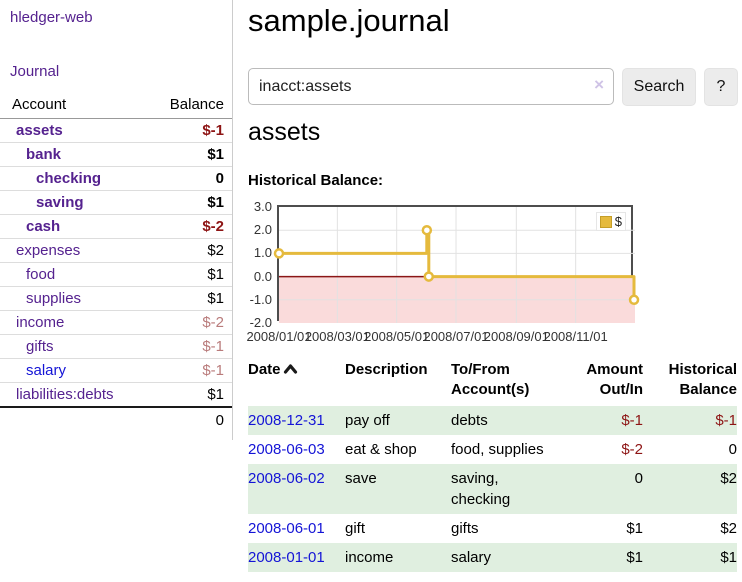 This screenshot has width=742, height=582. I want to click on col-date: Date, so click(296, 382).